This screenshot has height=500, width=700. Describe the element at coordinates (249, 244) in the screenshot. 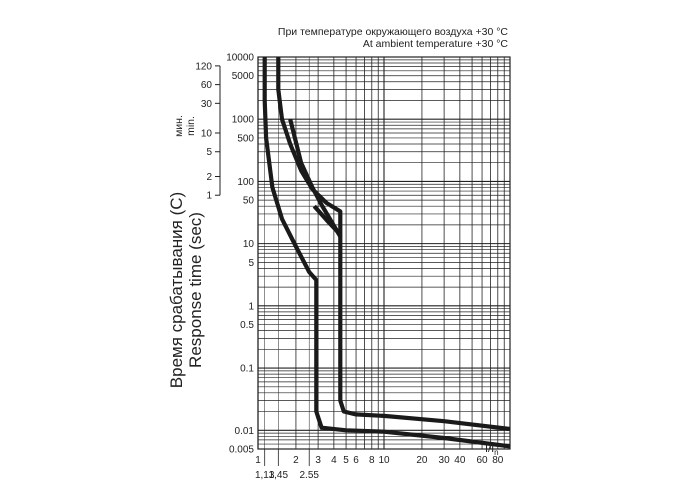

I see `y-tick-label-seconds: 10` at that location.